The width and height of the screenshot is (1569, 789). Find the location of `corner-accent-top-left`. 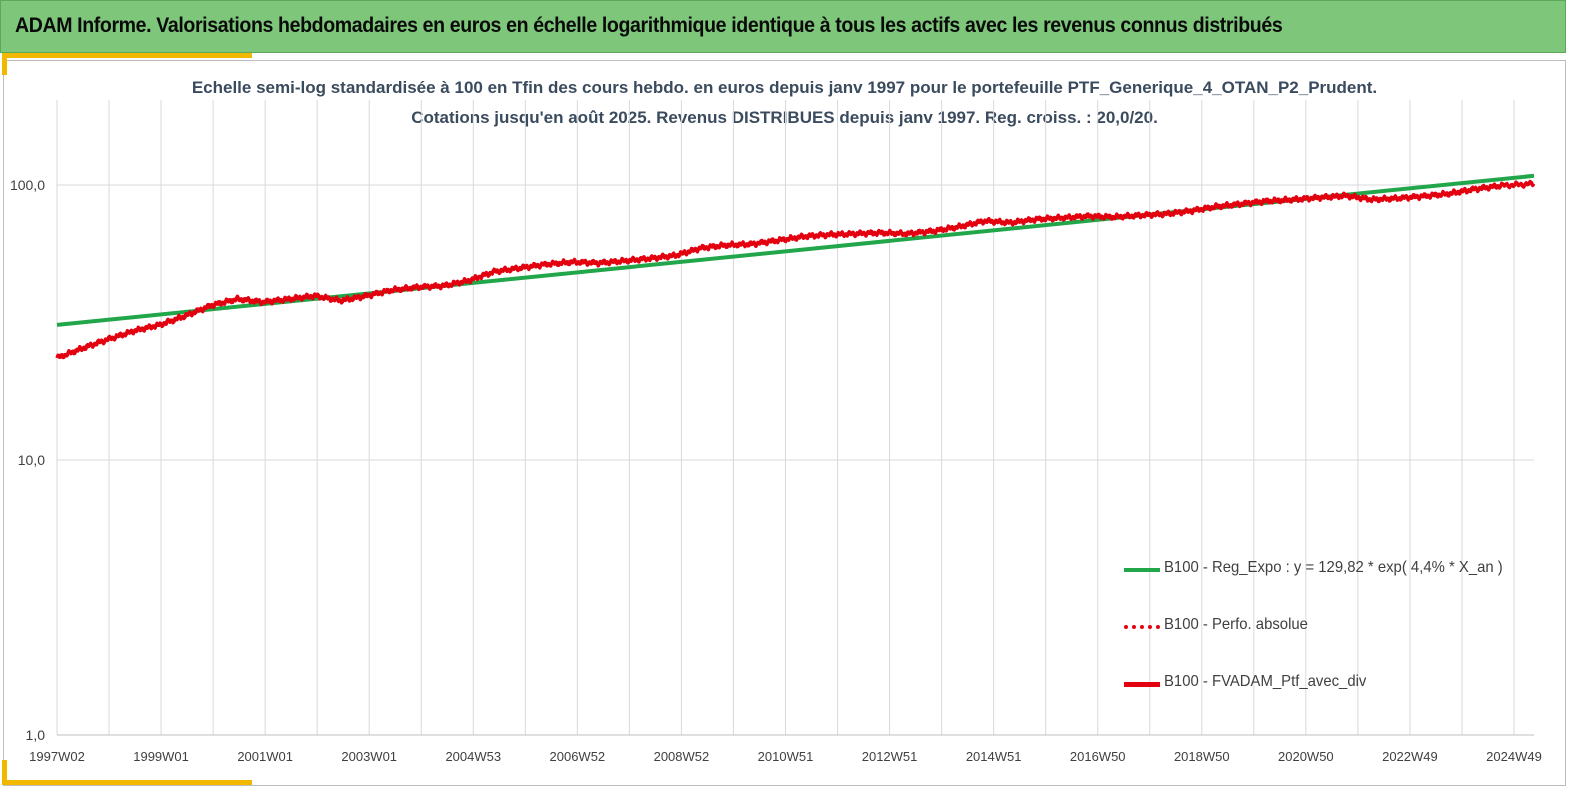

corner-accent-top-left is located at coordinates (4, 64).